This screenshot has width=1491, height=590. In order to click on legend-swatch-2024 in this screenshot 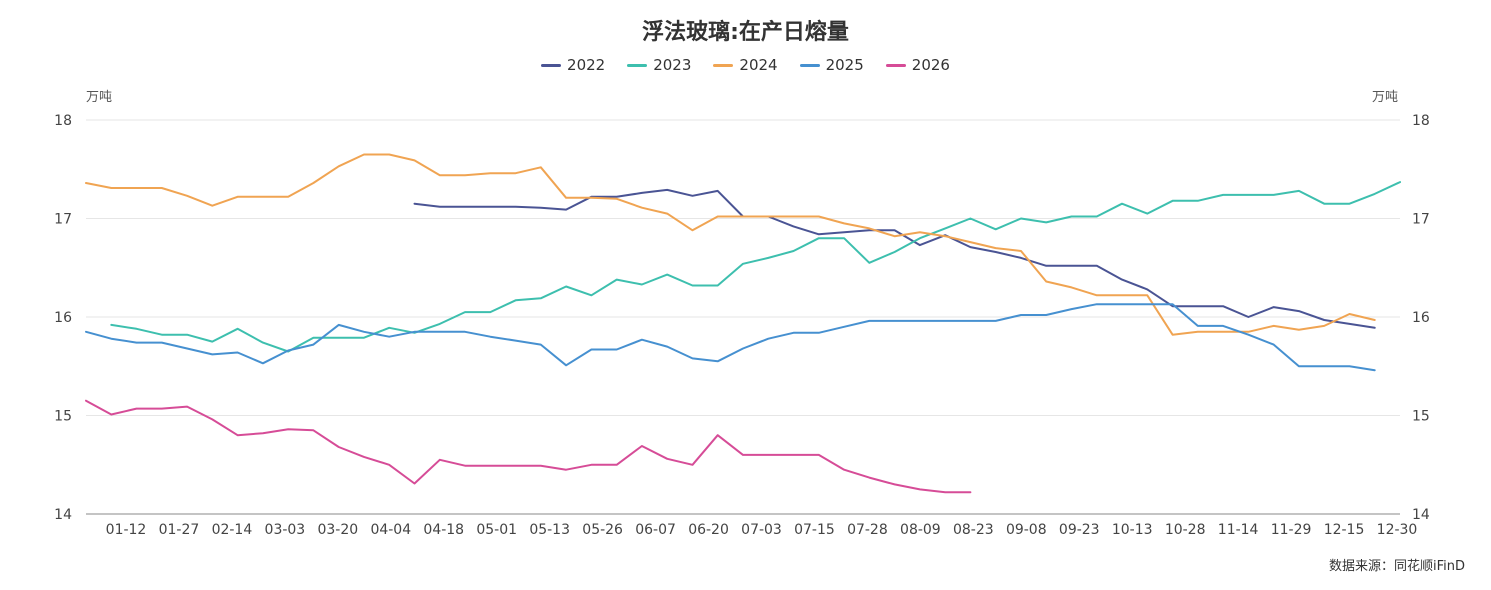, I will do `click(723, 65)`.